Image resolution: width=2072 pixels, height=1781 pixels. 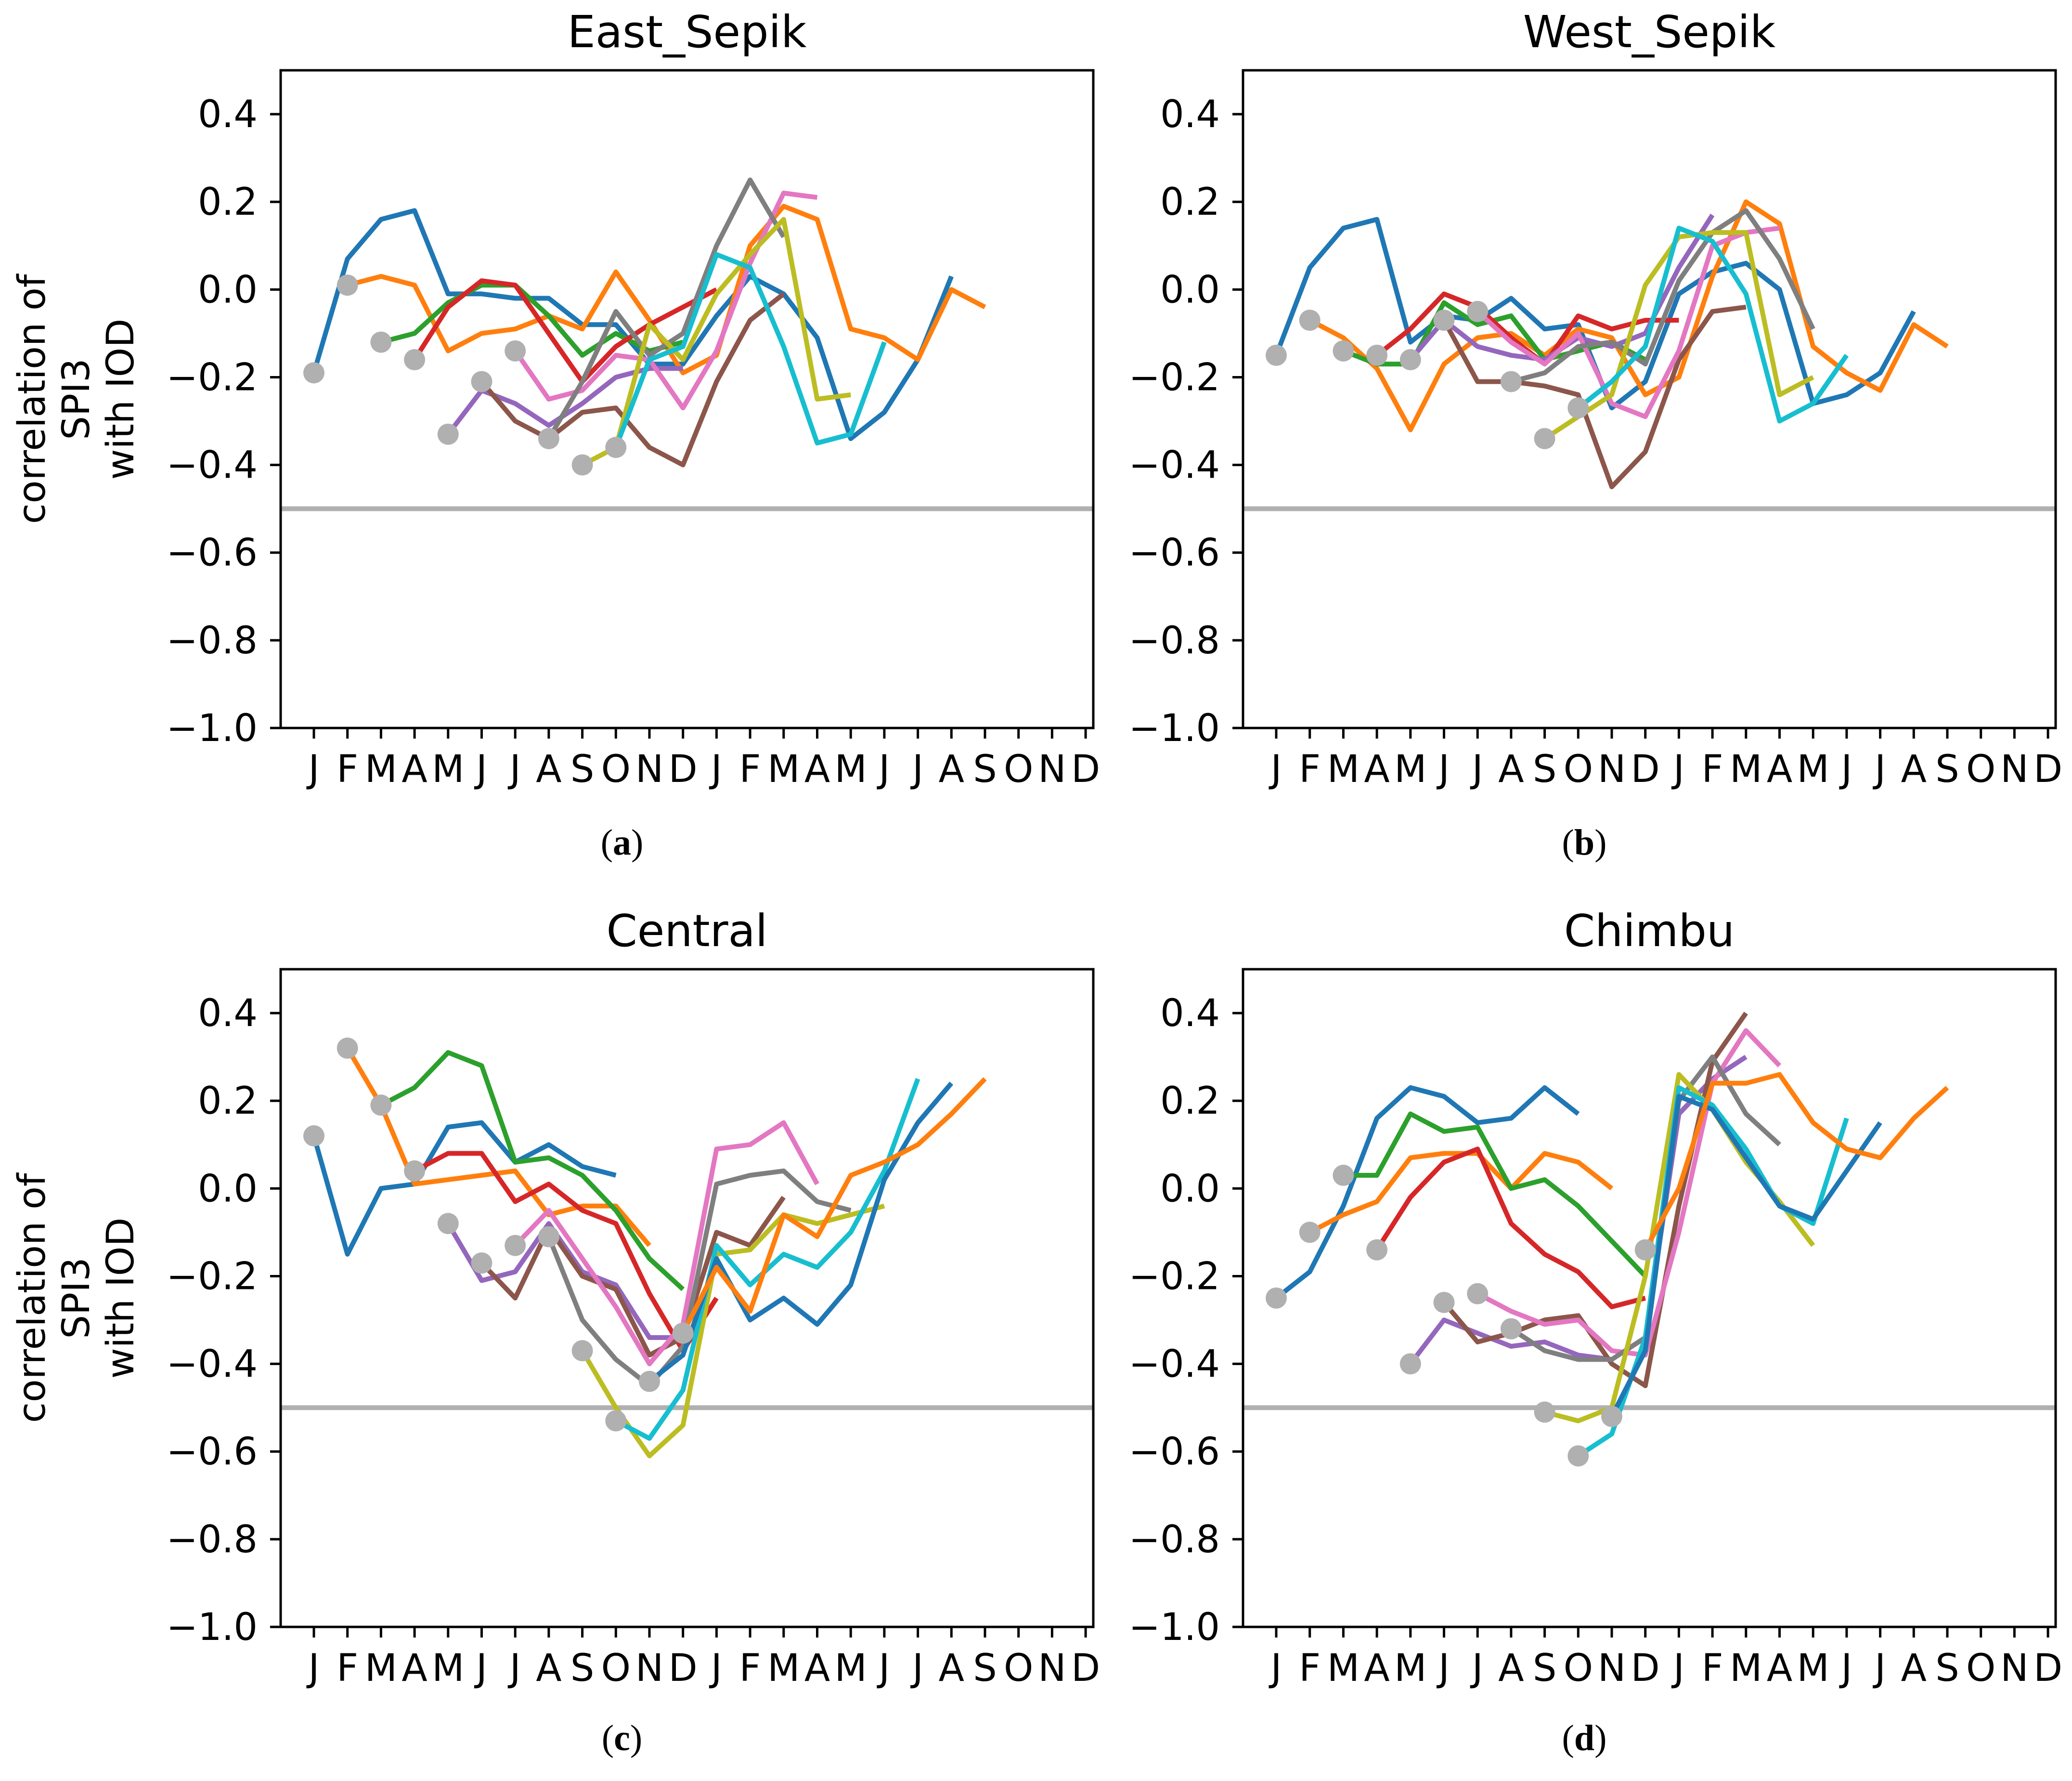 What do you see at coordinates (1649, 931) in the screenshot?
I see `chart-title: Chimbu` at bounding box center [1649, 931].